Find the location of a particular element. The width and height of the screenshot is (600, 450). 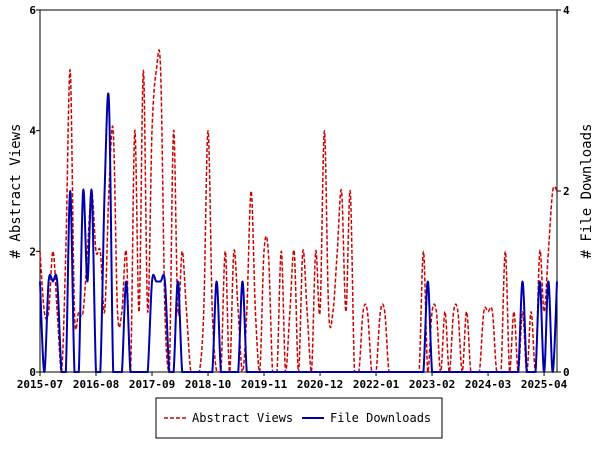

x-tick-label: 2015-07 is located at coordinates (40, 384).